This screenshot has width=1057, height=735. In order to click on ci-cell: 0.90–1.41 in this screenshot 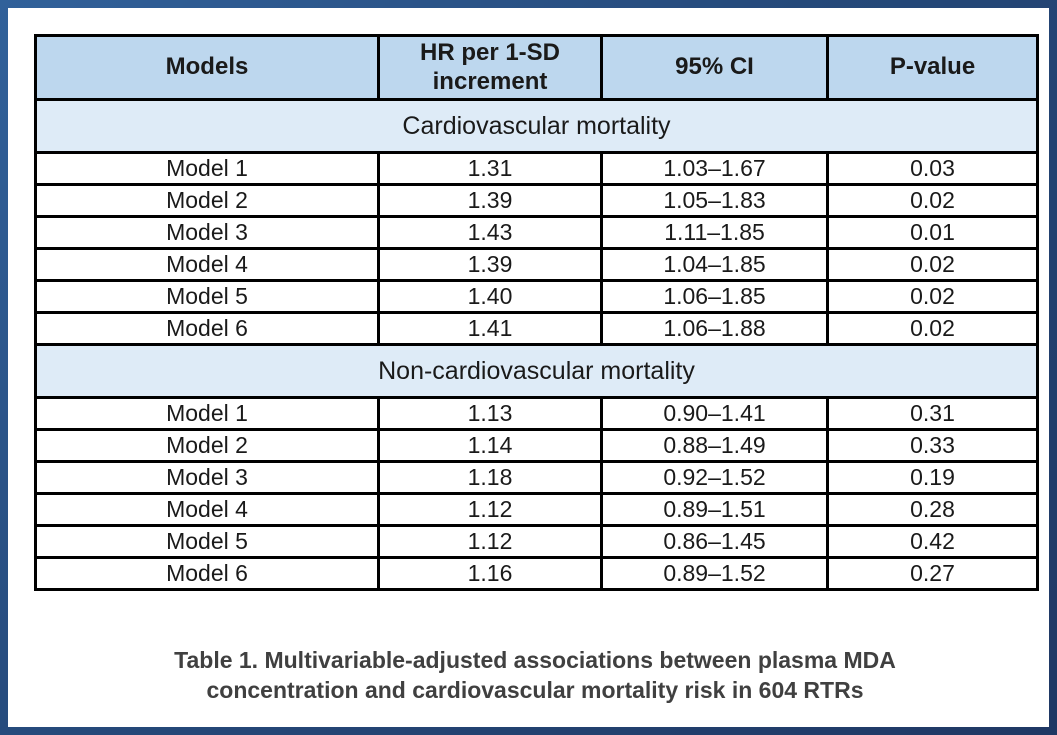, I will do `click(714, 413)`.